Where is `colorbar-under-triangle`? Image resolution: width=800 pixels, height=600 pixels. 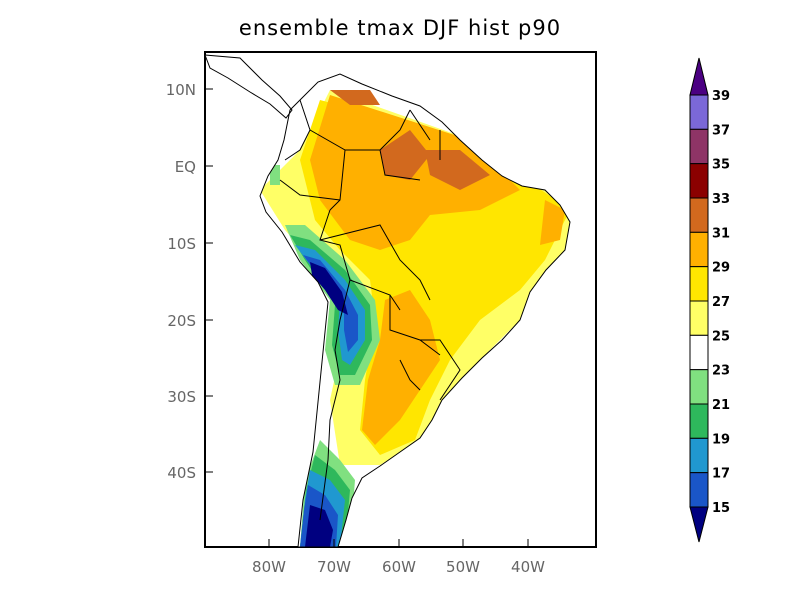 colorbar-under-triangle is located at coordinates (699, 524).